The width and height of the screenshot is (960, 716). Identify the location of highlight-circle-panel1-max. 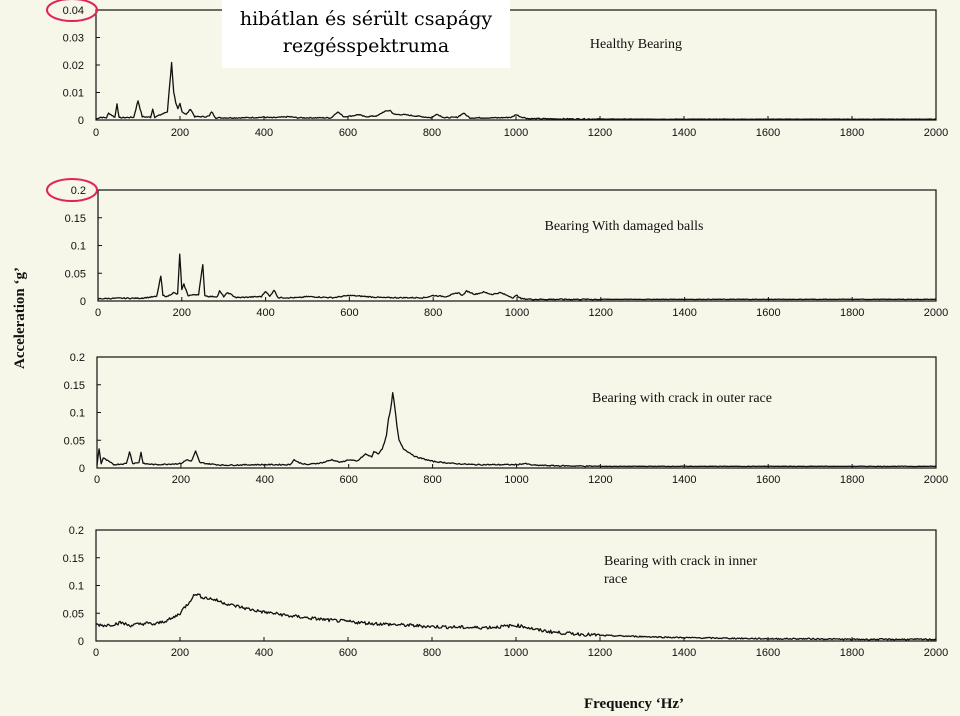
(72, 11).